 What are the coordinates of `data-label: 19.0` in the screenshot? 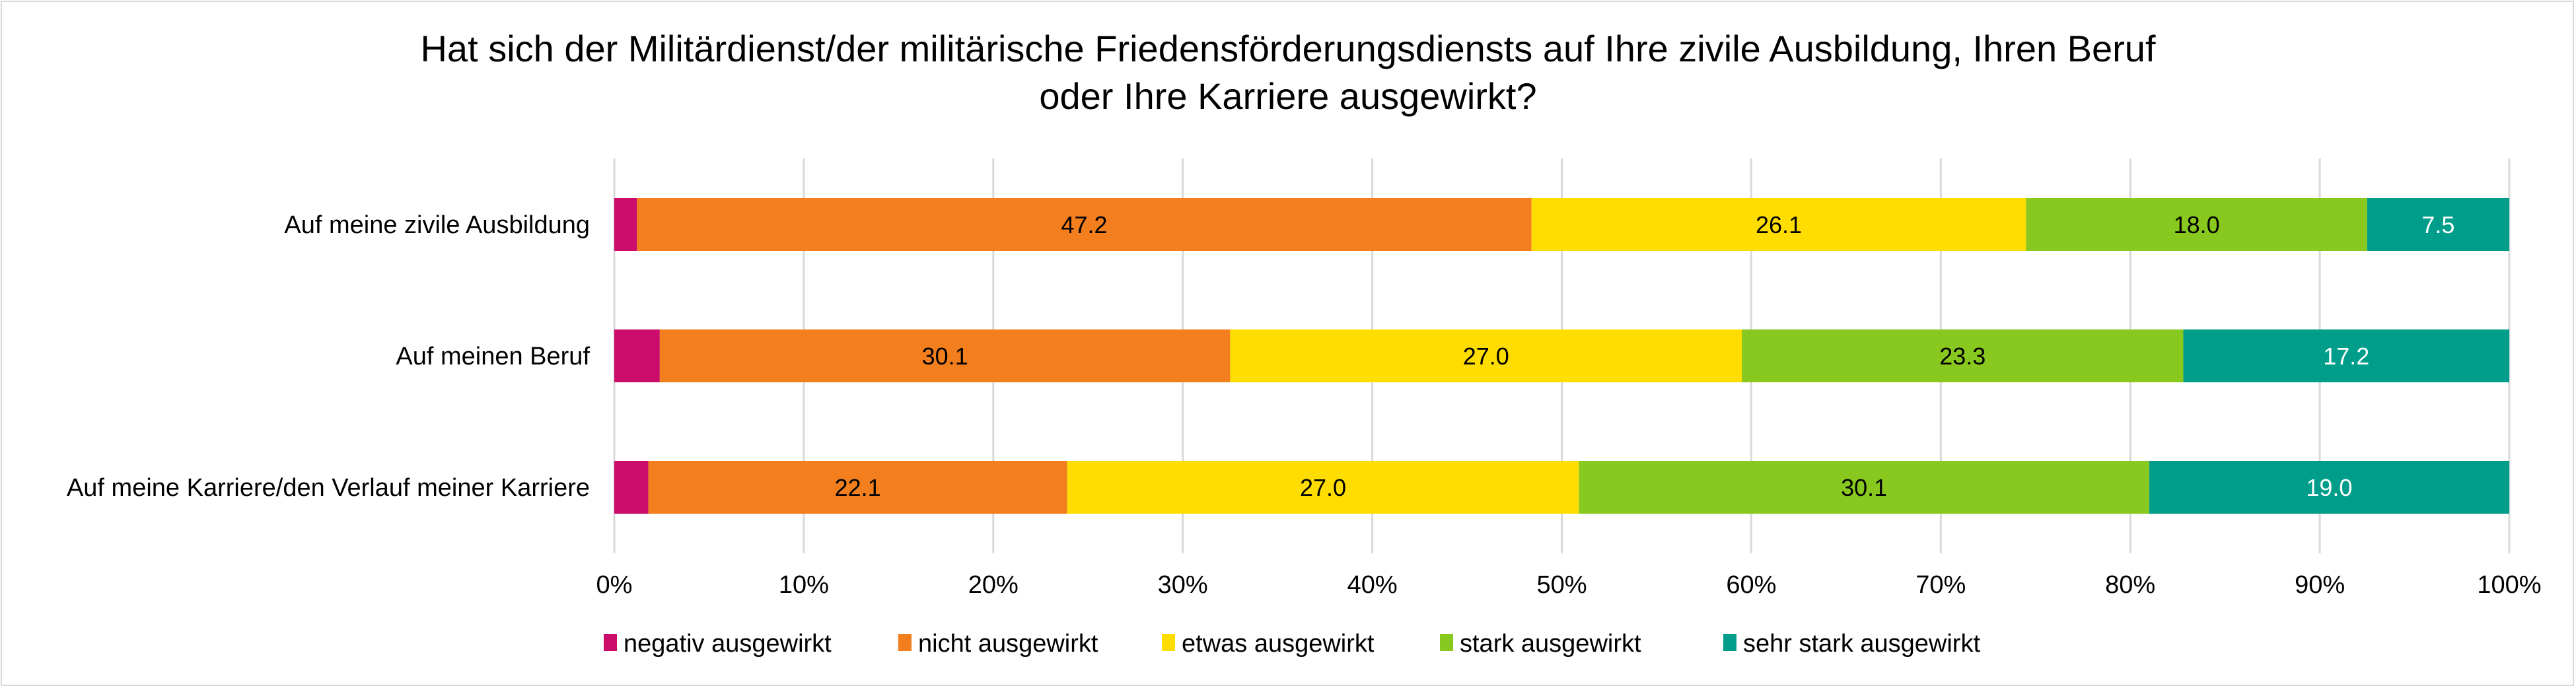 It's located at (2329, 487).